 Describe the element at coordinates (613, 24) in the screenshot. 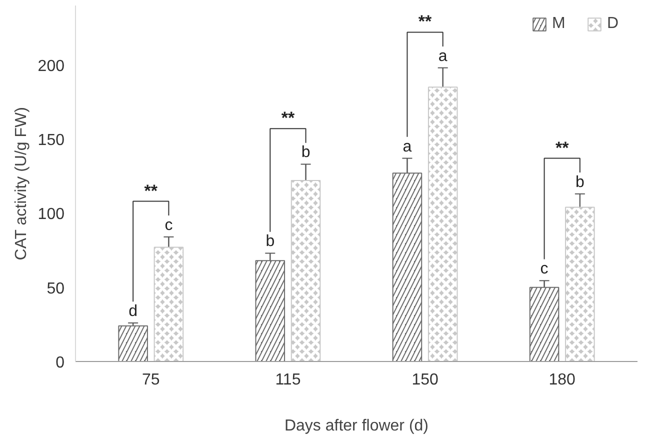

I see `legend-label: D` at that location.